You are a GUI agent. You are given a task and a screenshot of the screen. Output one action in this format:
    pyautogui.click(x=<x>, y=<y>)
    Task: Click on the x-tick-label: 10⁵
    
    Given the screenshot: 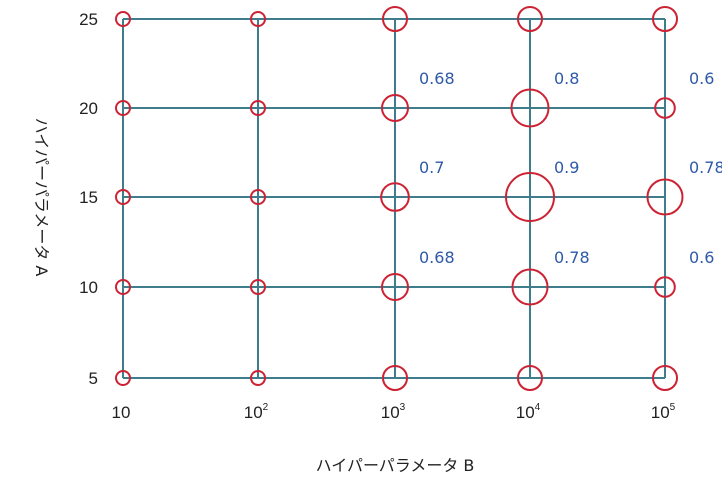 What is the action you would take?
    pyautogui.click(x=663, y=412)
    